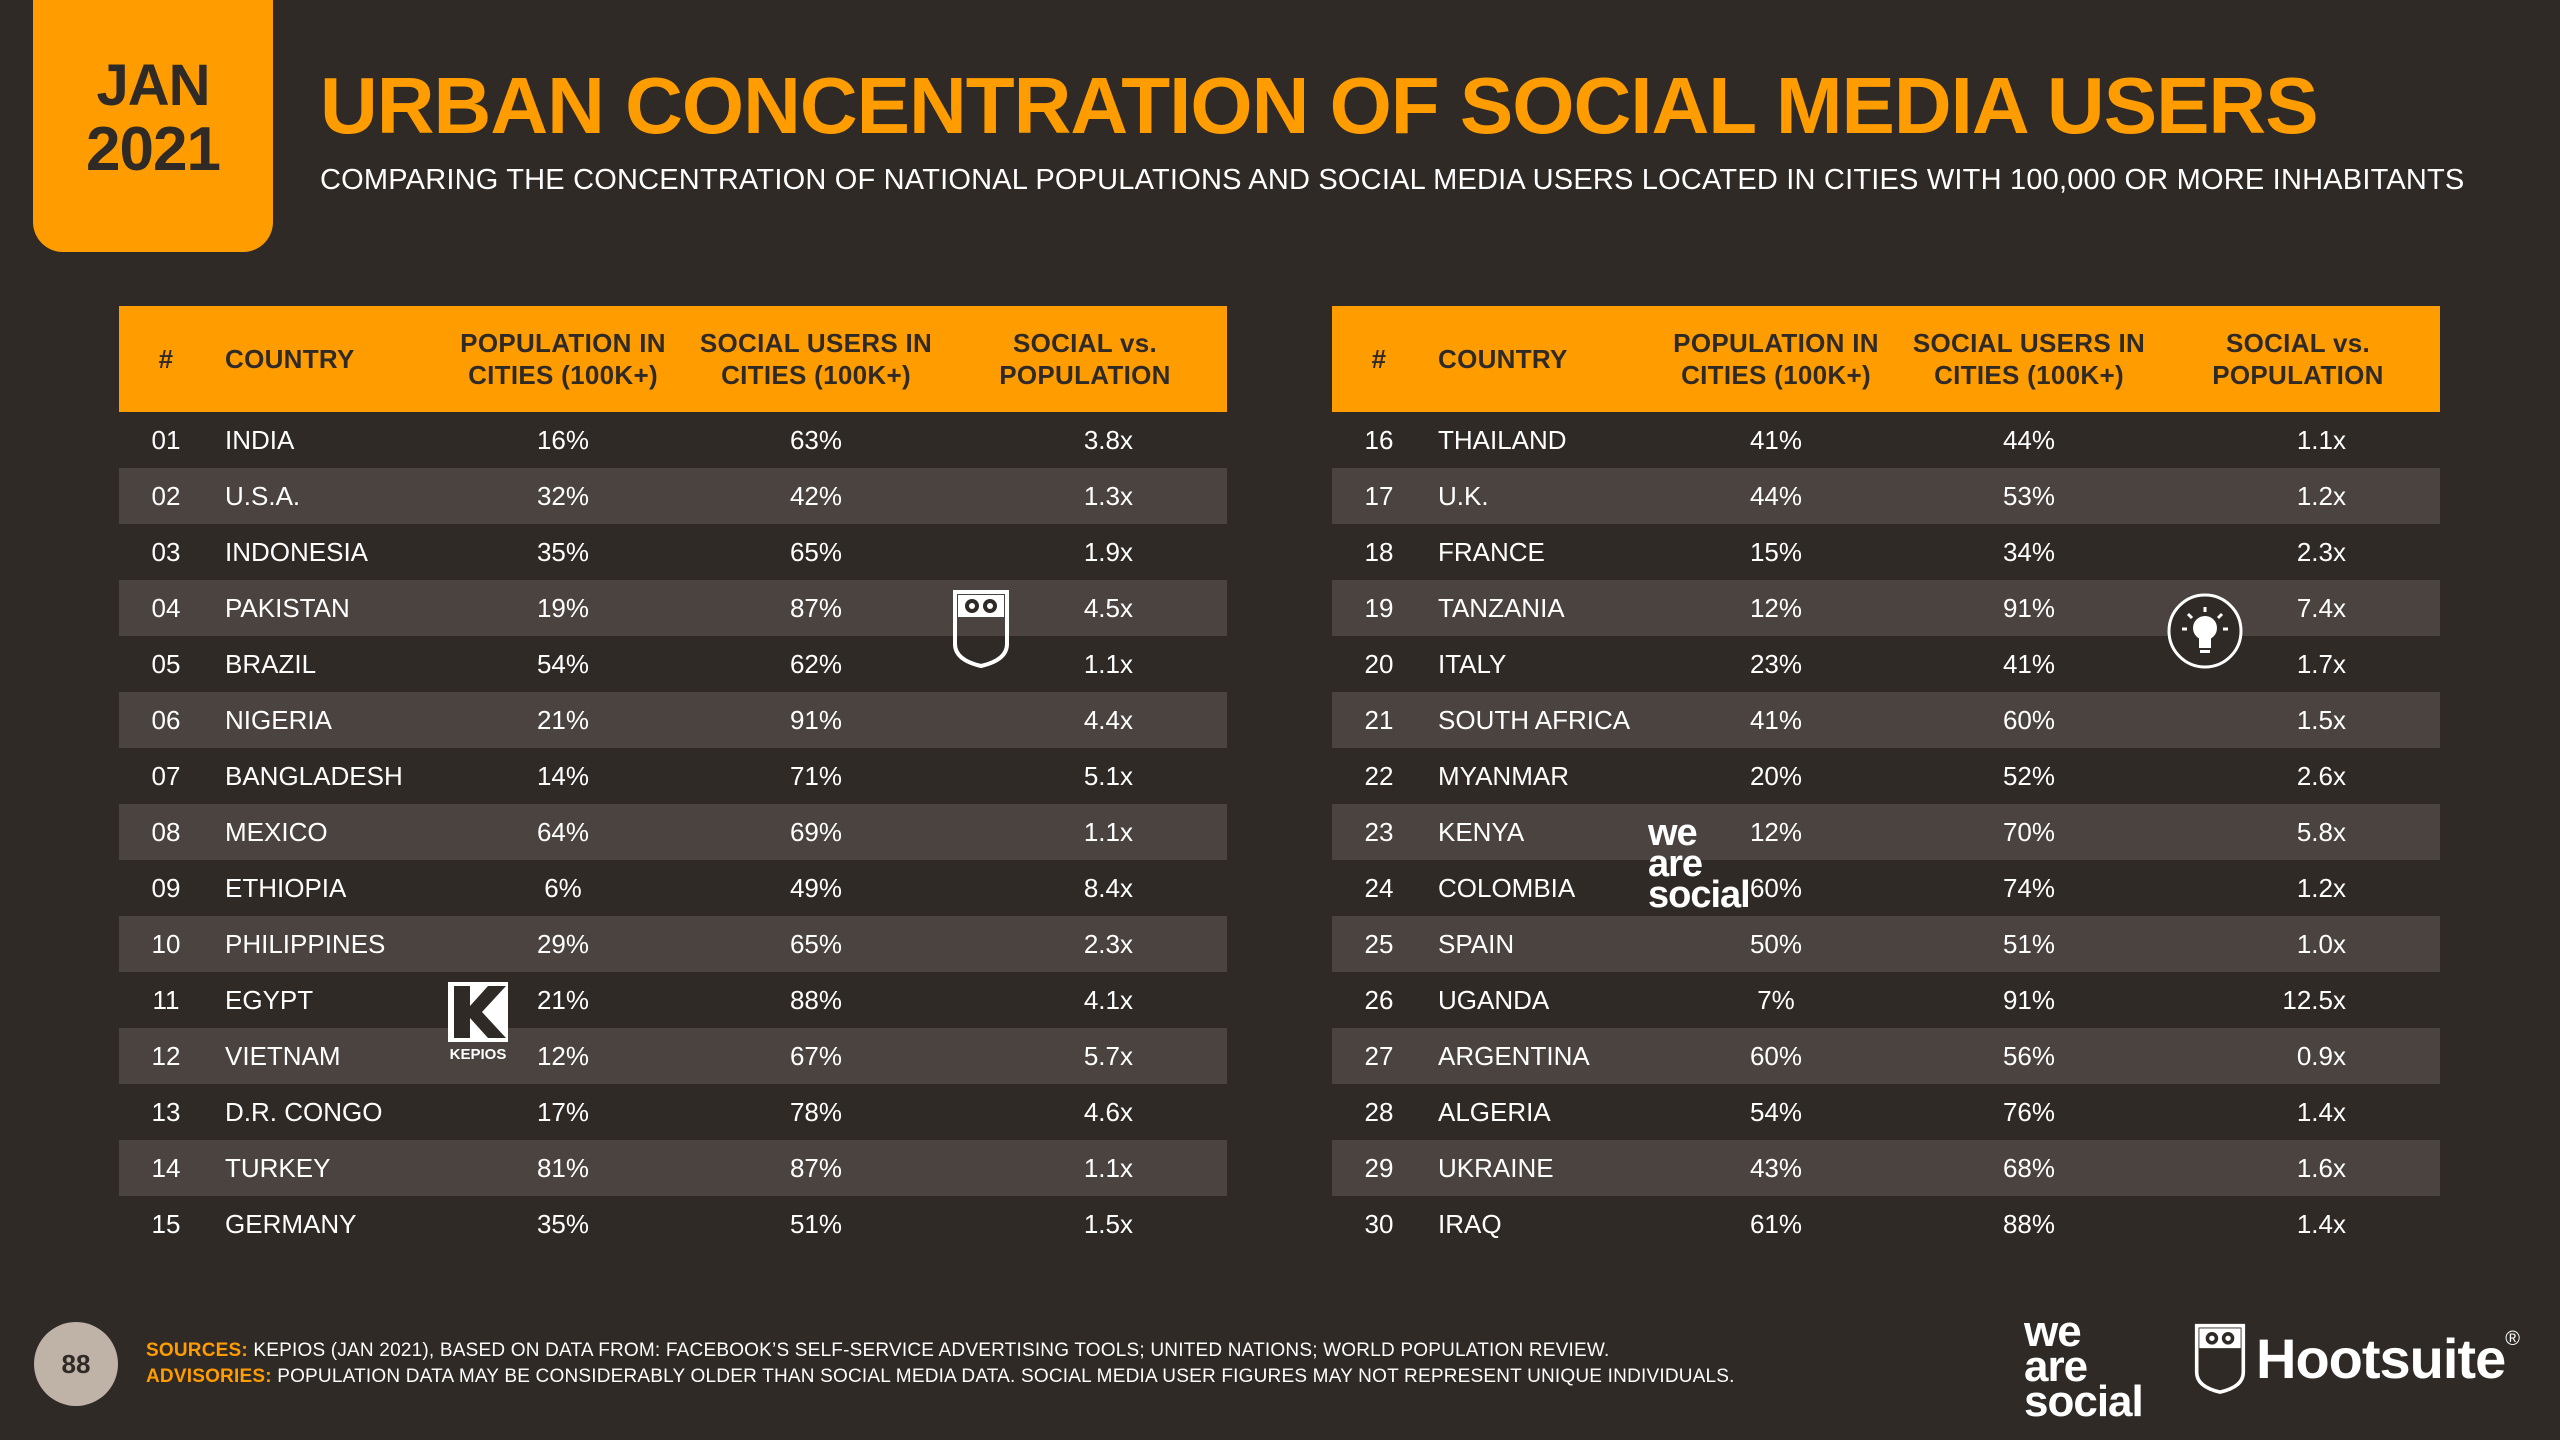  What do you see at coordinates (2029, 663) in the screenshot?
I see `social-users-share: 41%` at bounding box center [2029, 663].